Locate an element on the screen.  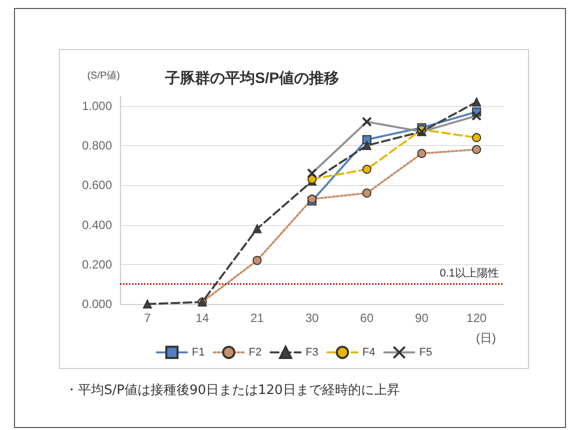
x-tick-label: 60 is located at coordinates (367, 318).